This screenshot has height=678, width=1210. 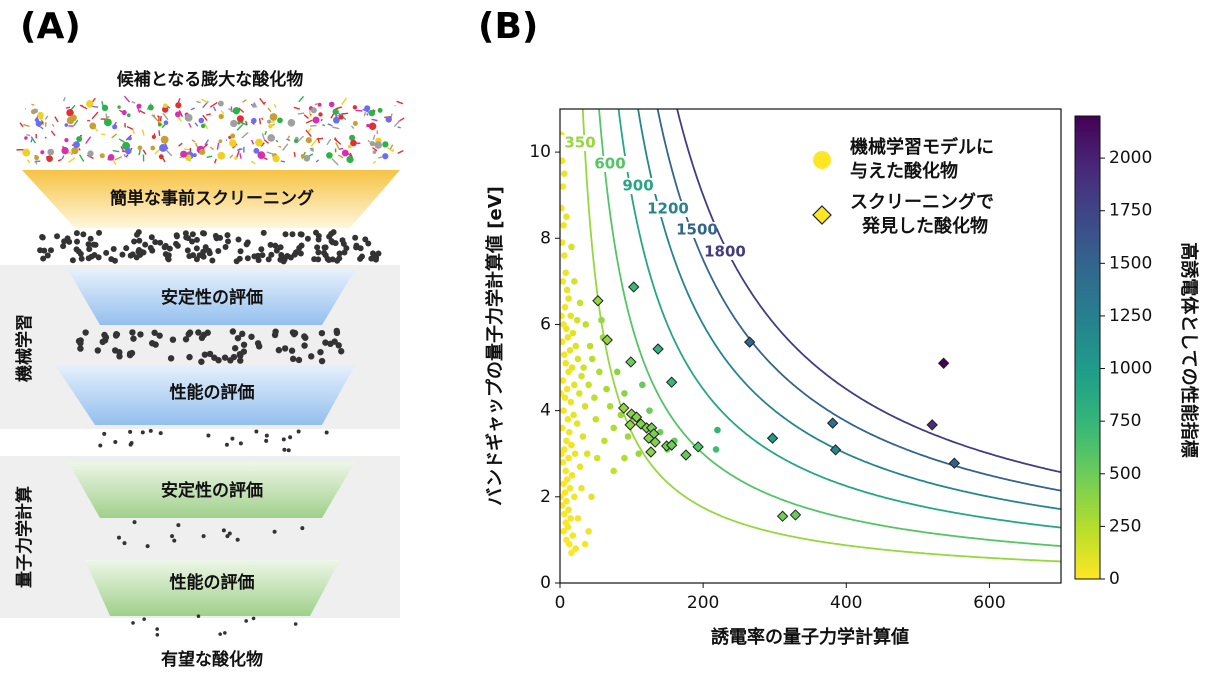 What do you see at coordinates (50, 26) in the screenshot?
I see `panel-label: (A)` at bounding box center [50, 26].